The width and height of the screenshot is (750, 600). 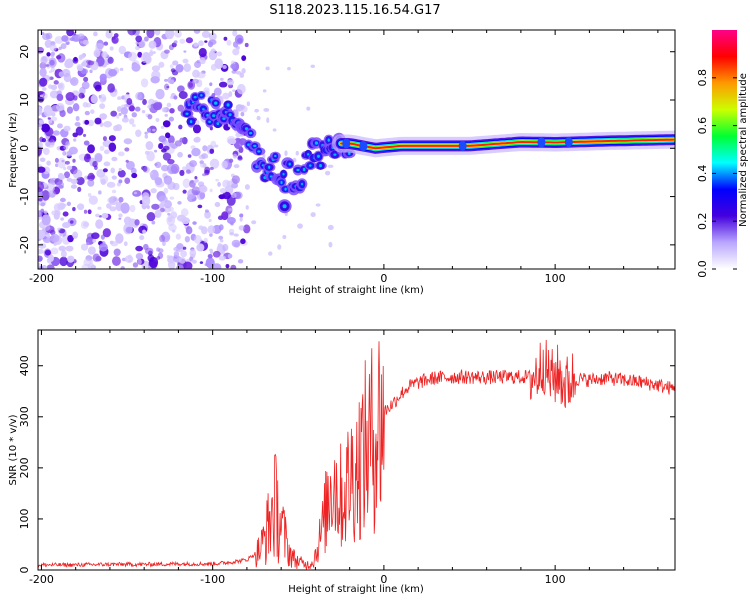 I want to click on colorbar-tick-label: 0.4, so click(x=702, y=174).